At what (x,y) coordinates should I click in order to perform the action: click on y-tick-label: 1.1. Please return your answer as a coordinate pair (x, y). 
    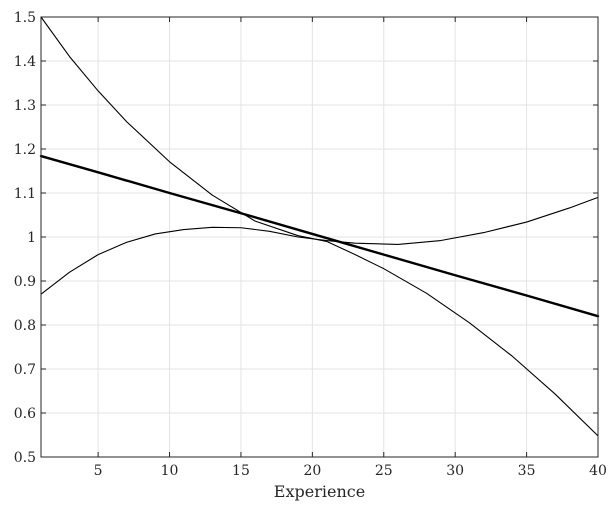
    Looking at the image, I should click on (25, 194).